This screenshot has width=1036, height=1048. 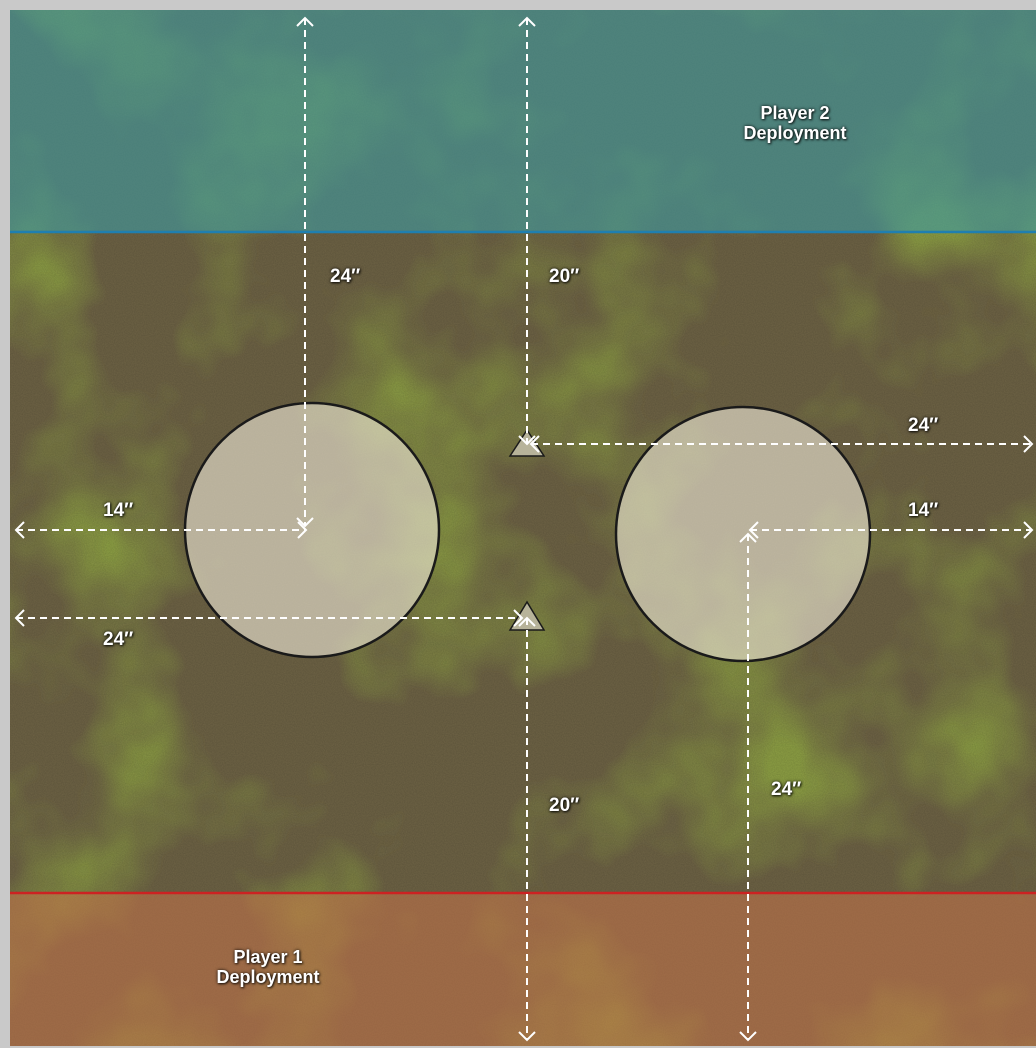 I want to click on measure-label-24-bottom-right: 24″, so click(x=786, y=789).